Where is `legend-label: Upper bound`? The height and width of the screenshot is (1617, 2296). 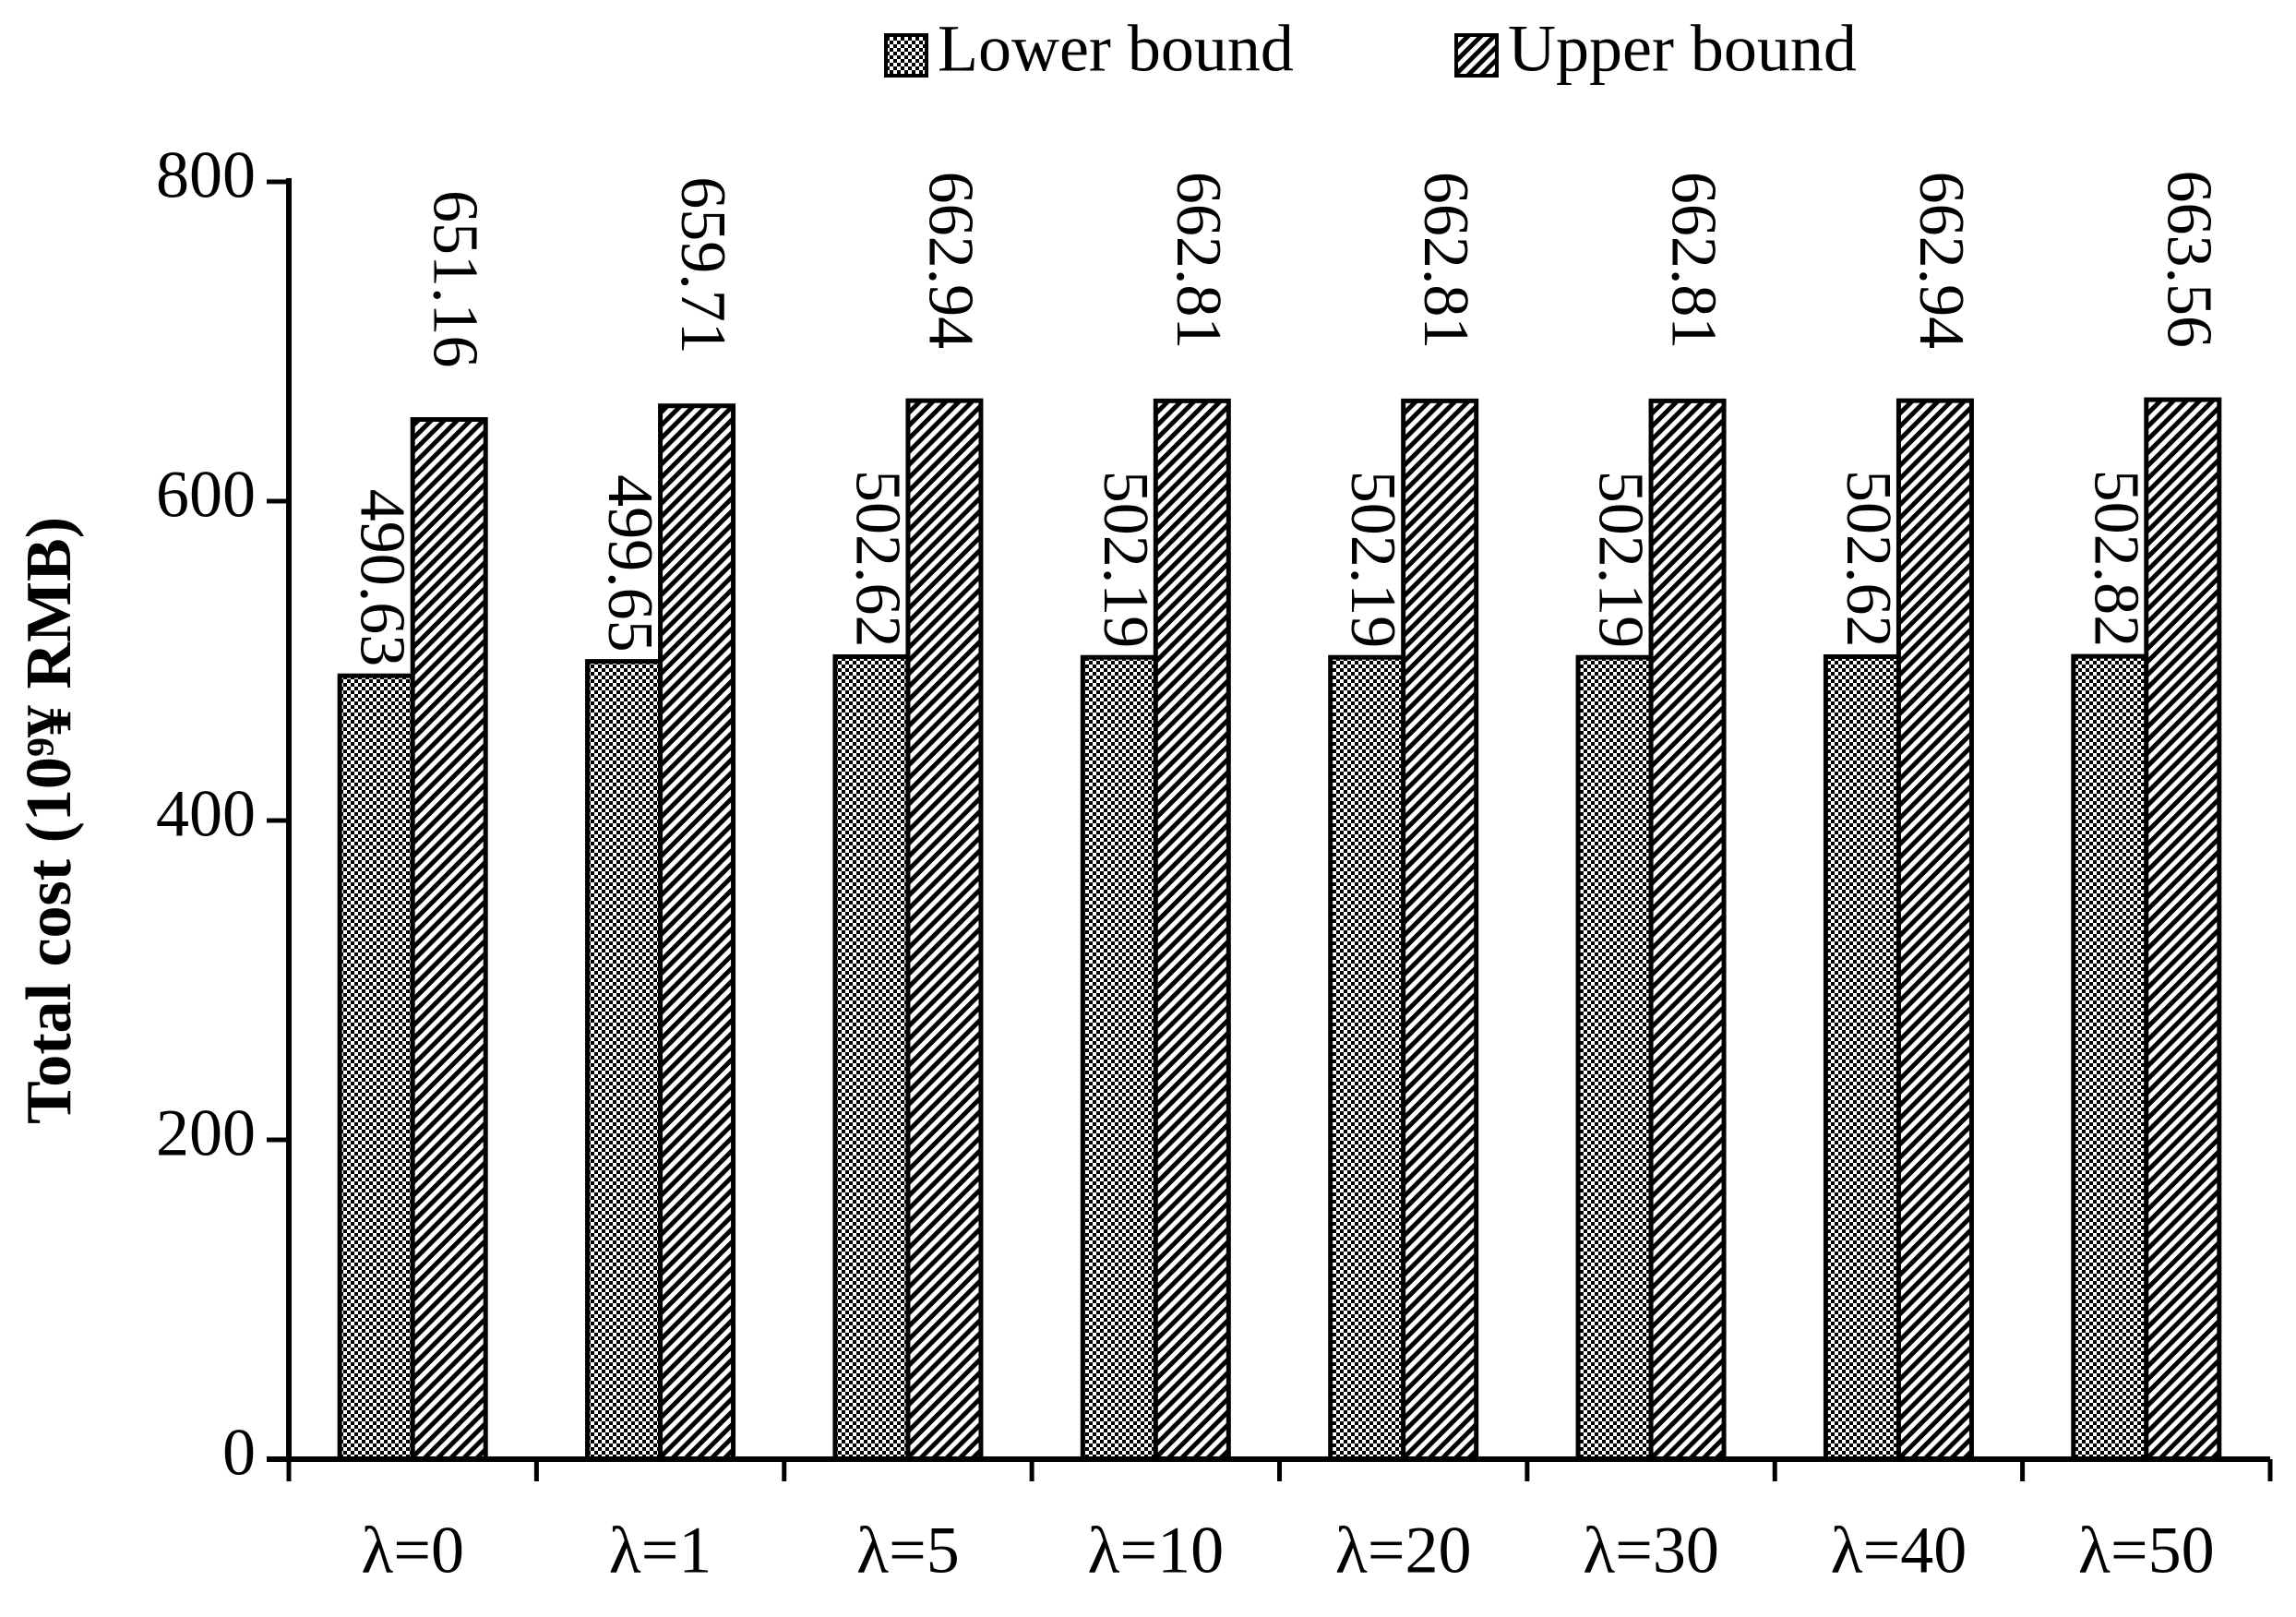 legend-label: Upper bound is located at coordinates (1682, 49).